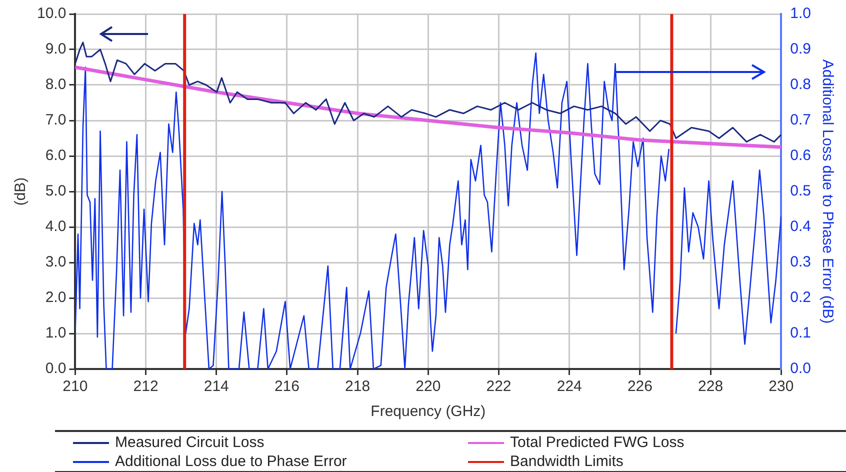  Describe the element at coordinates (711, 387) in the screenshot. I see `x-tick-label: 228` at that location.